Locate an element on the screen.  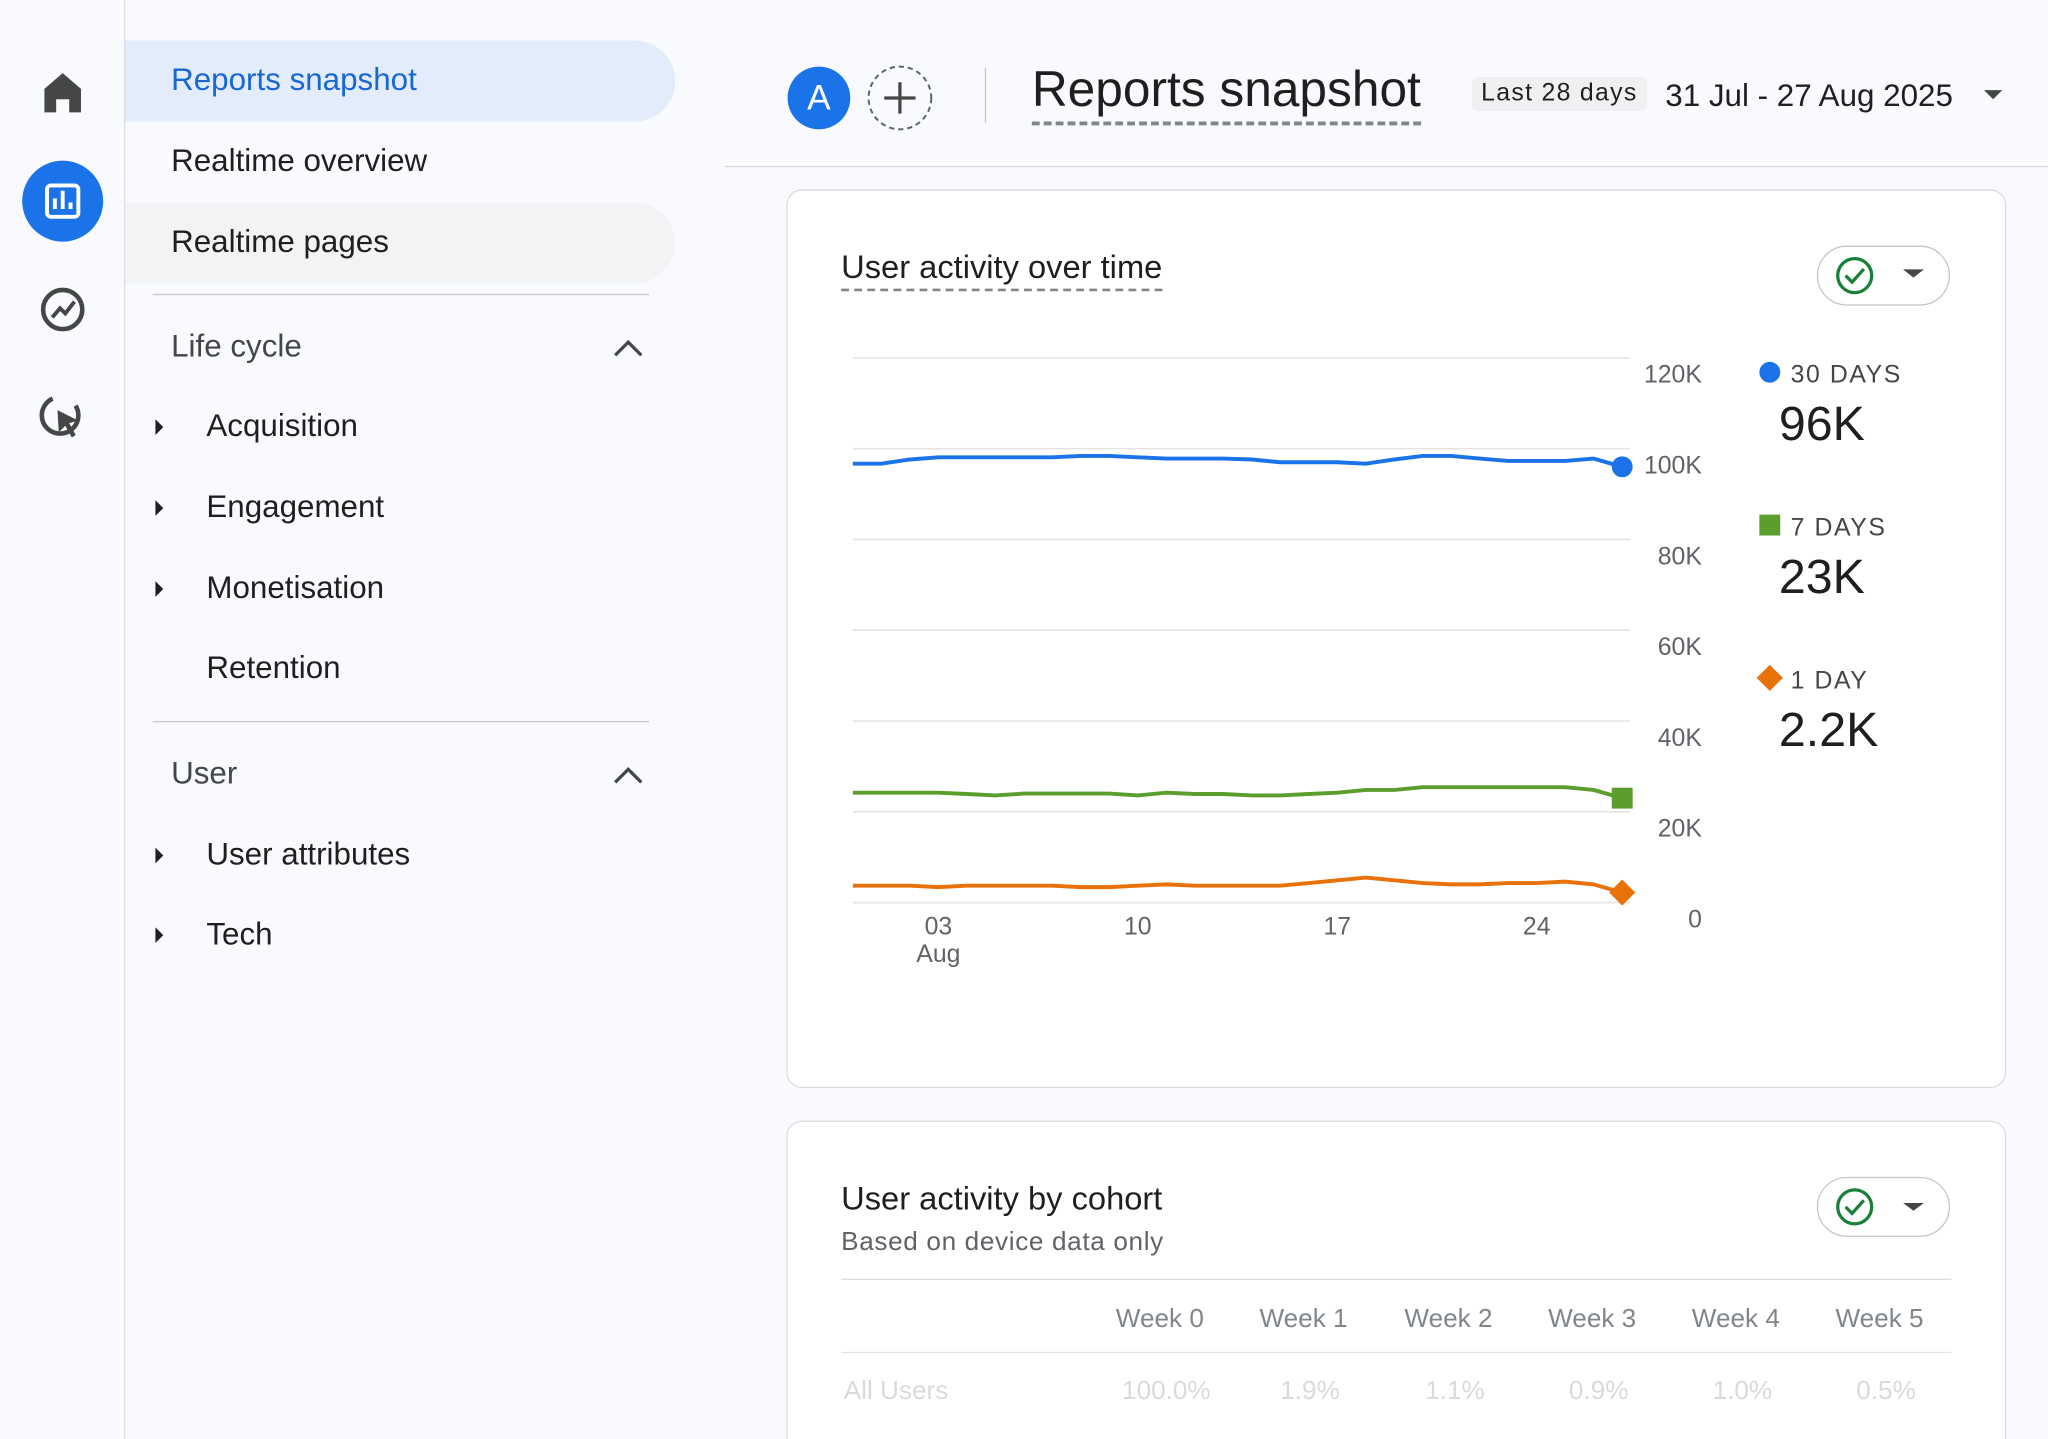
advertising-icon is located at coordinates (60, 415).